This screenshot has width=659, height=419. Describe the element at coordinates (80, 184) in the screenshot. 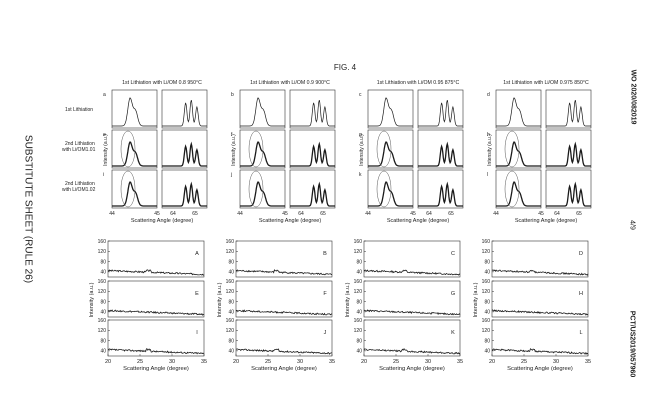

I see `row-label-3: 2nd Lithiation` at that location.